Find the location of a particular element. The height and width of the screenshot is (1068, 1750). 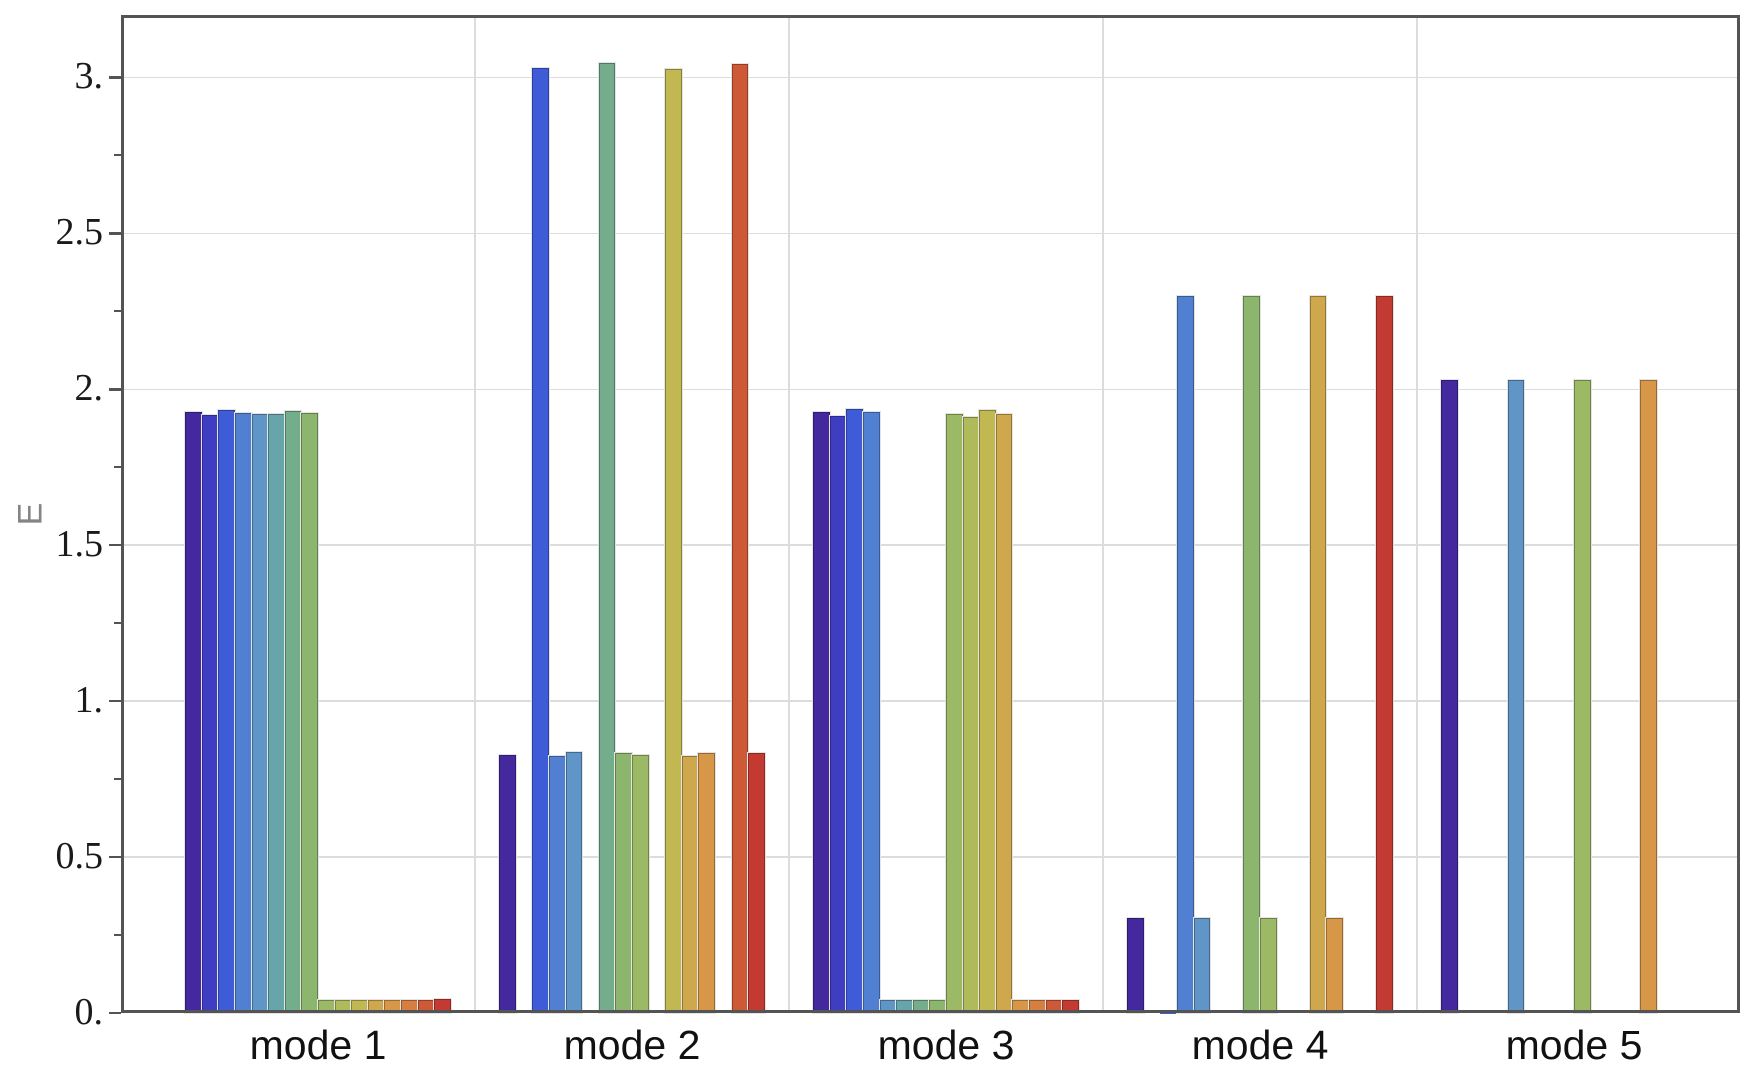

y-tick-label: 3. is located at coordinates (89, 76).